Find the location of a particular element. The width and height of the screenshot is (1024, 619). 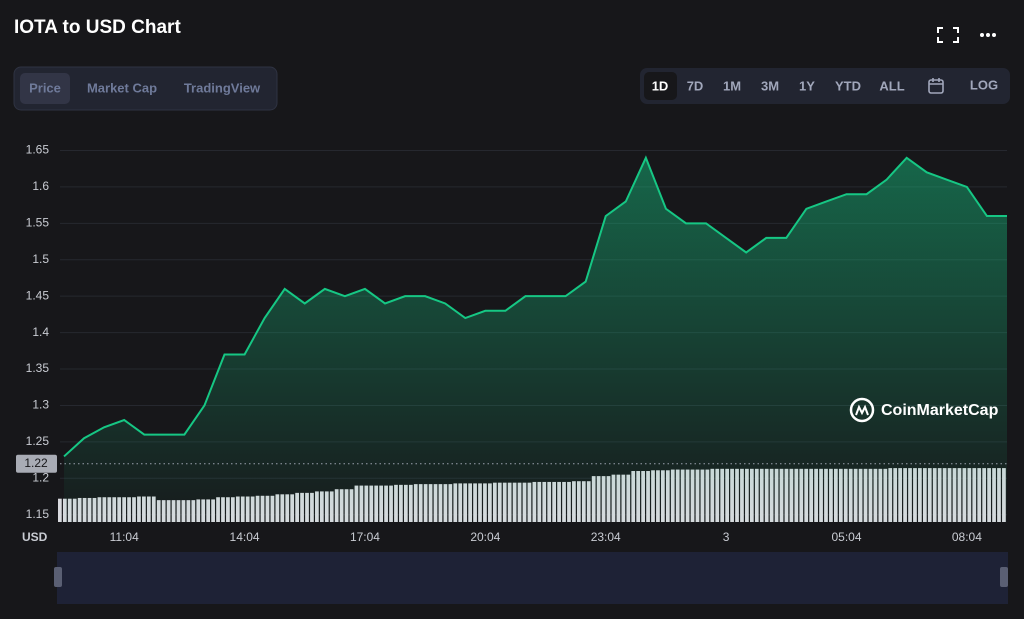

range-button: ALL is located at coordinates (891, 85).